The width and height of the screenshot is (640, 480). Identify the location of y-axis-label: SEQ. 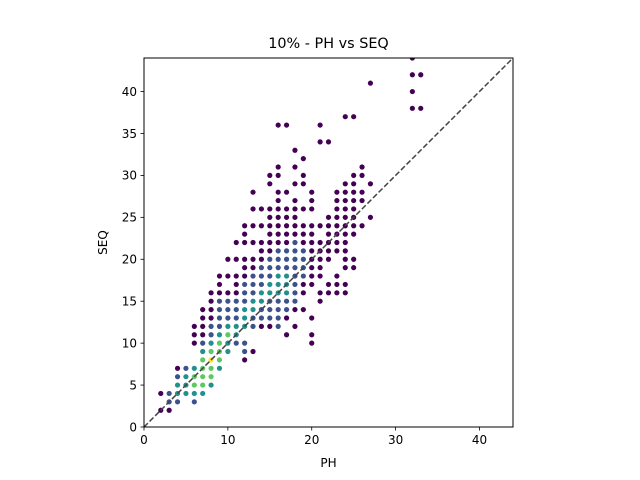
(103, 242).